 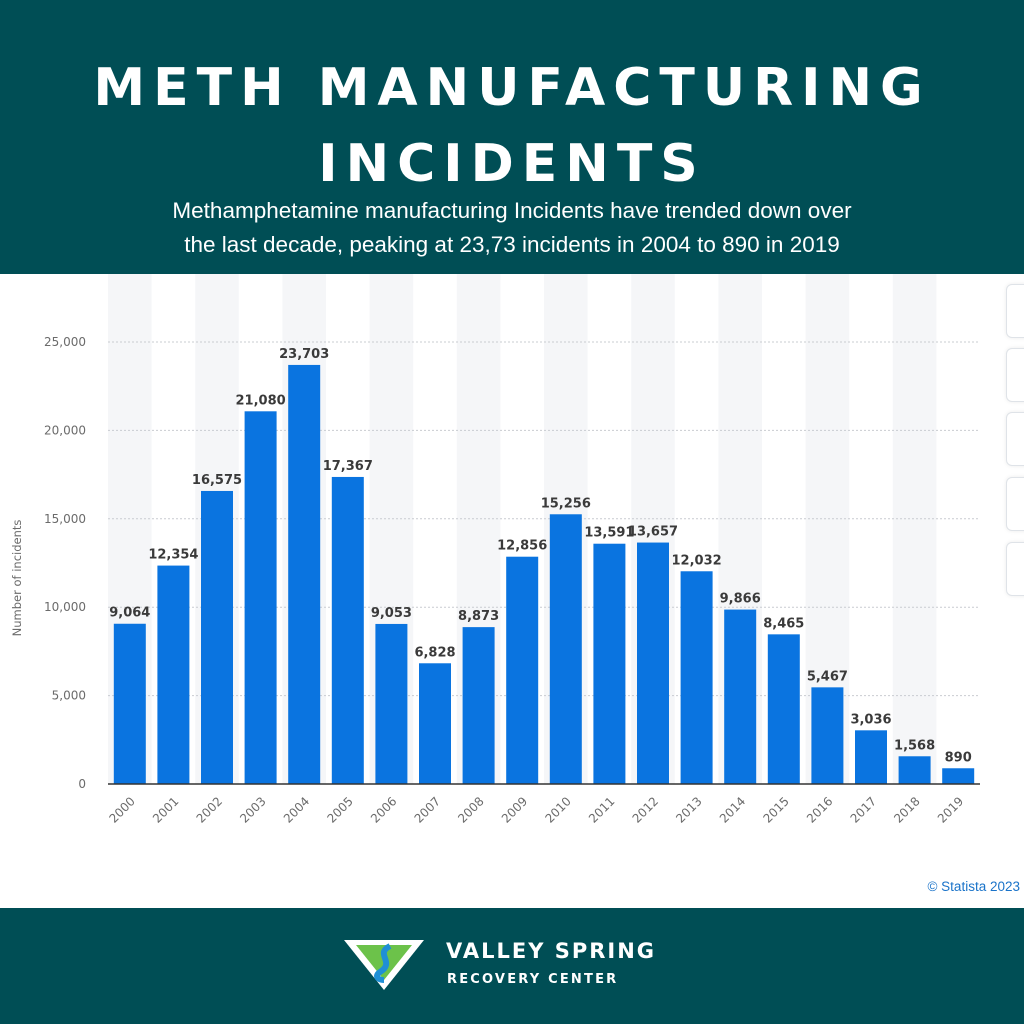 I want to click on statista-credit-link: © Statista 2023, so click(x=973, y=886).